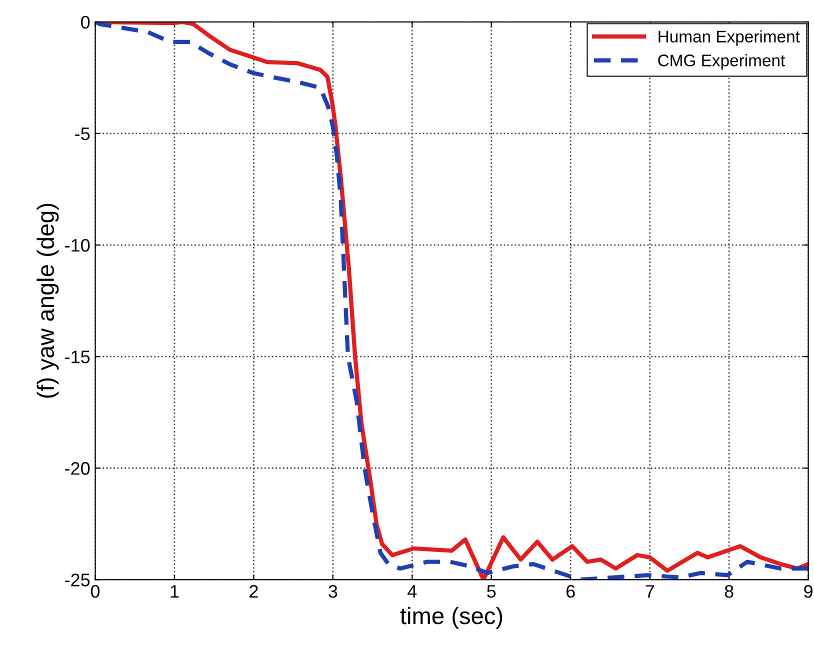  Describe the element at coordinates (491, 591) in the screenshot. I see `x-tick-label: 5` at that location.